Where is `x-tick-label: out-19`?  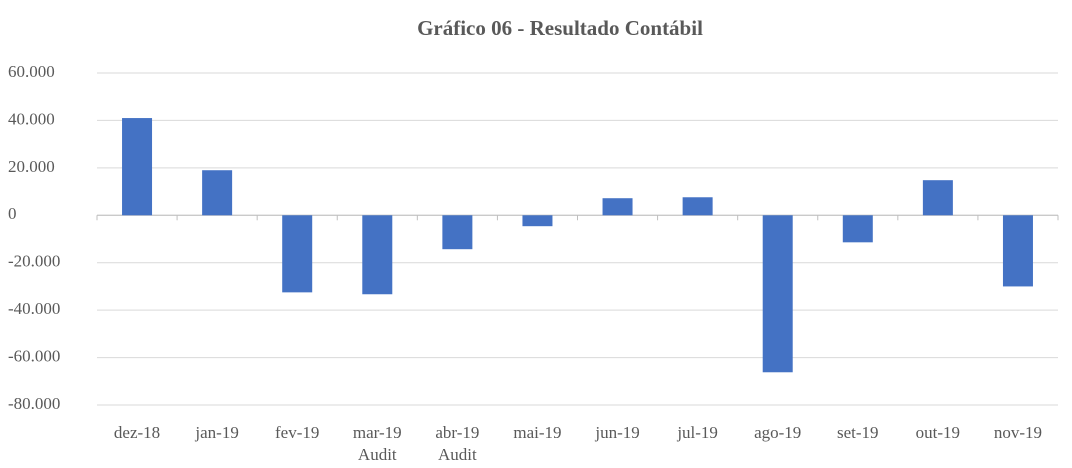 x-tick-label: out-19 is located at coordinates (938, 432).